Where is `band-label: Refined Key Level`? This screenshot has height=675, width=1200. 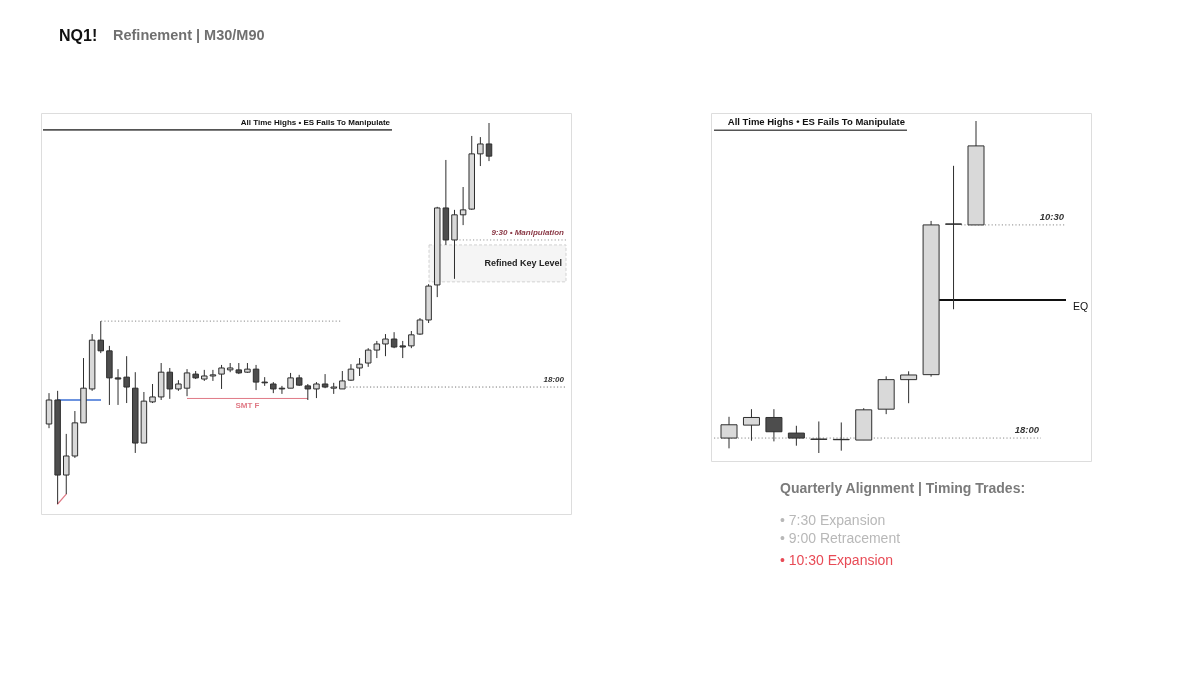
band-label: Refined Key Level is located at coordinates (523, 263).